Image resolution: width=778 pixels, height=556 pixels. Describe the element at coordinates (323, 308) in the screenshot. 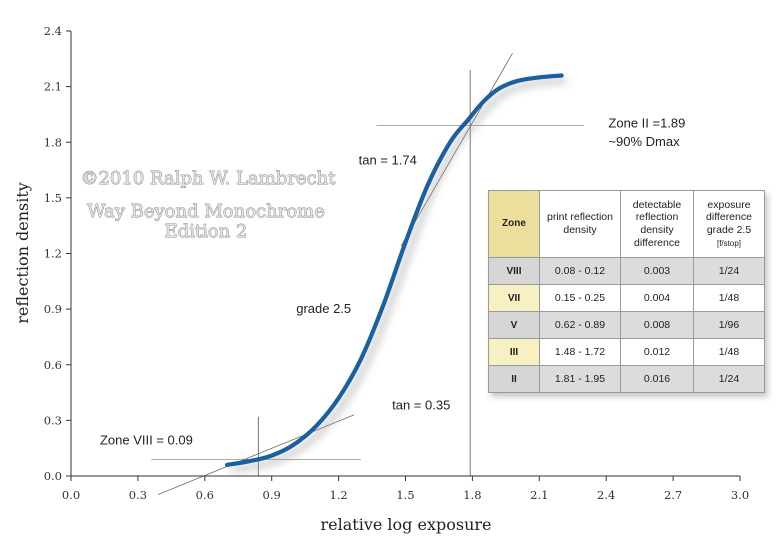

I see `annotation-label: grade 2.5` at that location.